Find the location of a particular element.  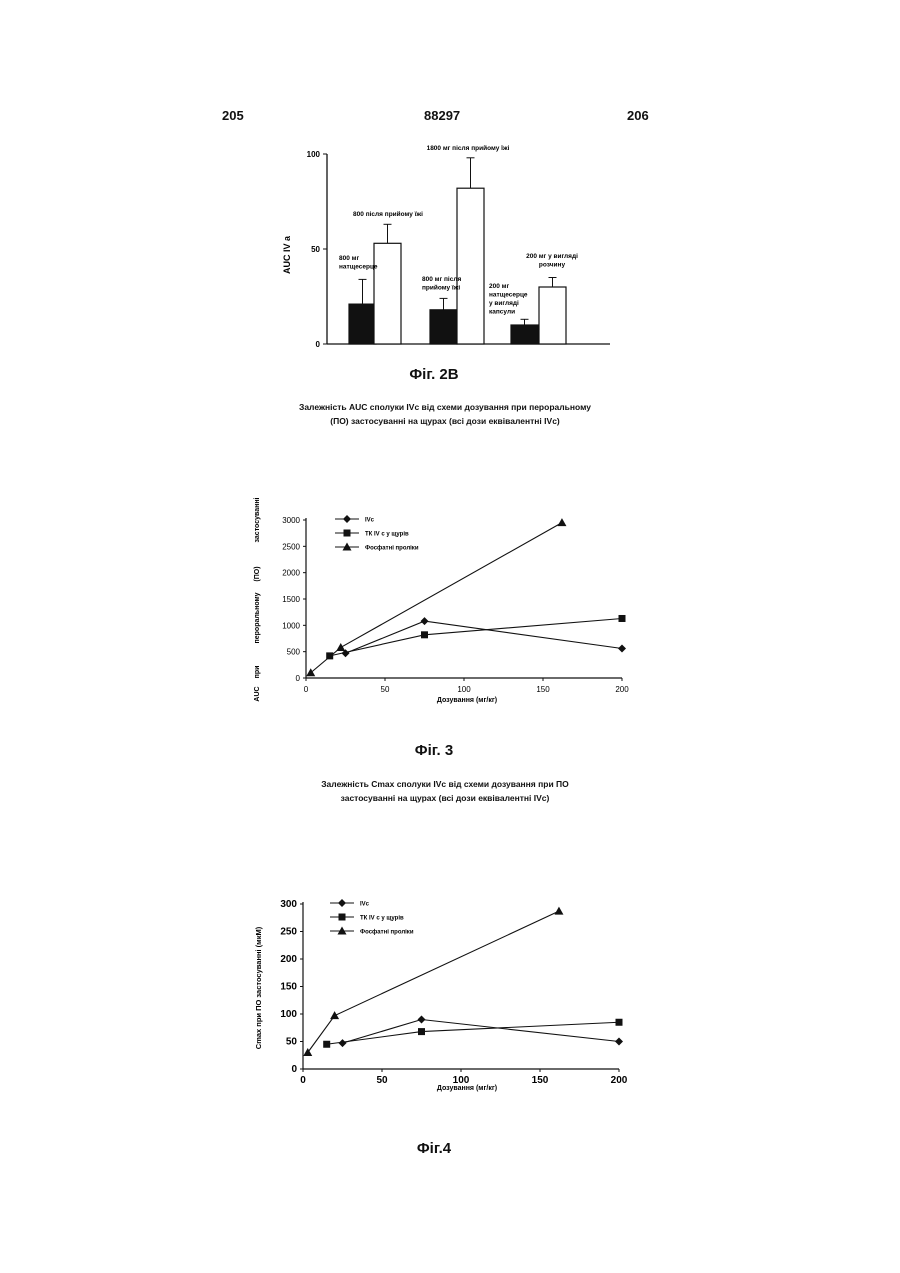

fig3-legend-label: IVc is located at coordinates (370, 521).